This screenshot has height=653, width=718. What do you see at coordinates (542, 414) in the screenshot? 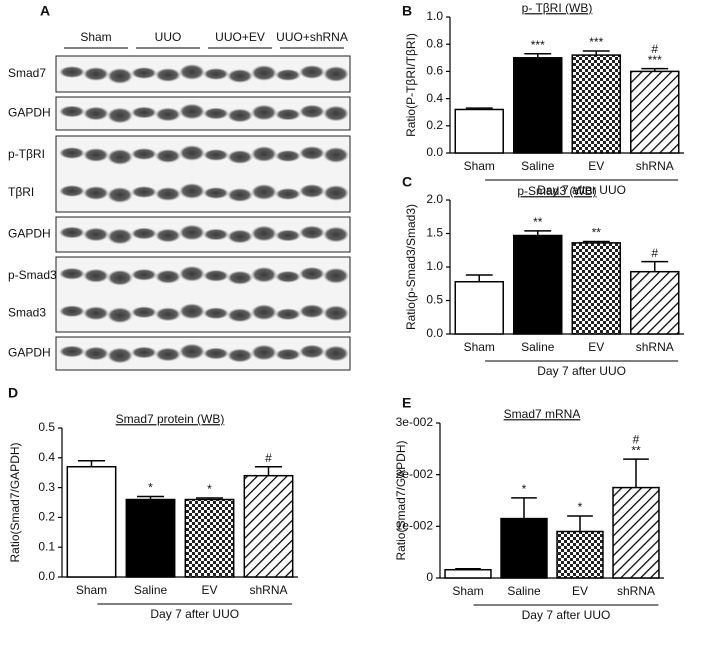
I see `chart-title: Smad7 mRNA` at bounding box center [542, 414].